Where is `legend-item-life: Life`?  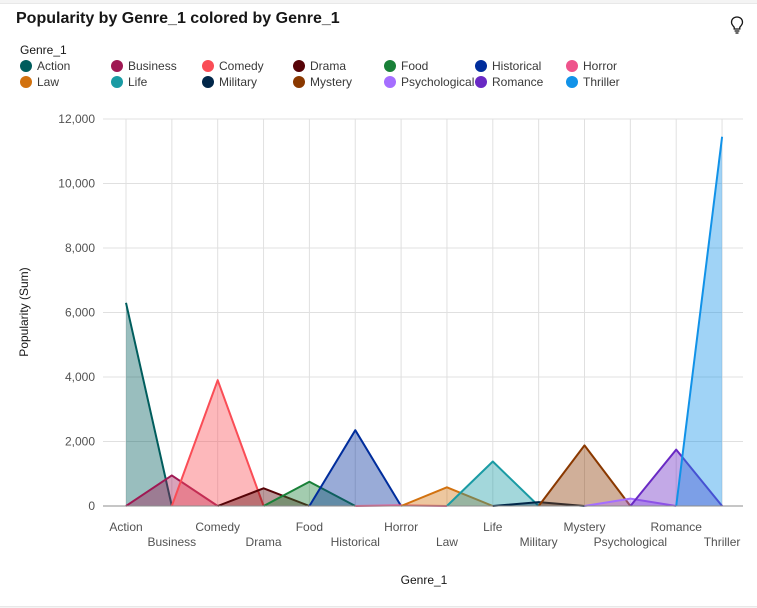
legend-item-life: Life is located at coordinates (129, 82).